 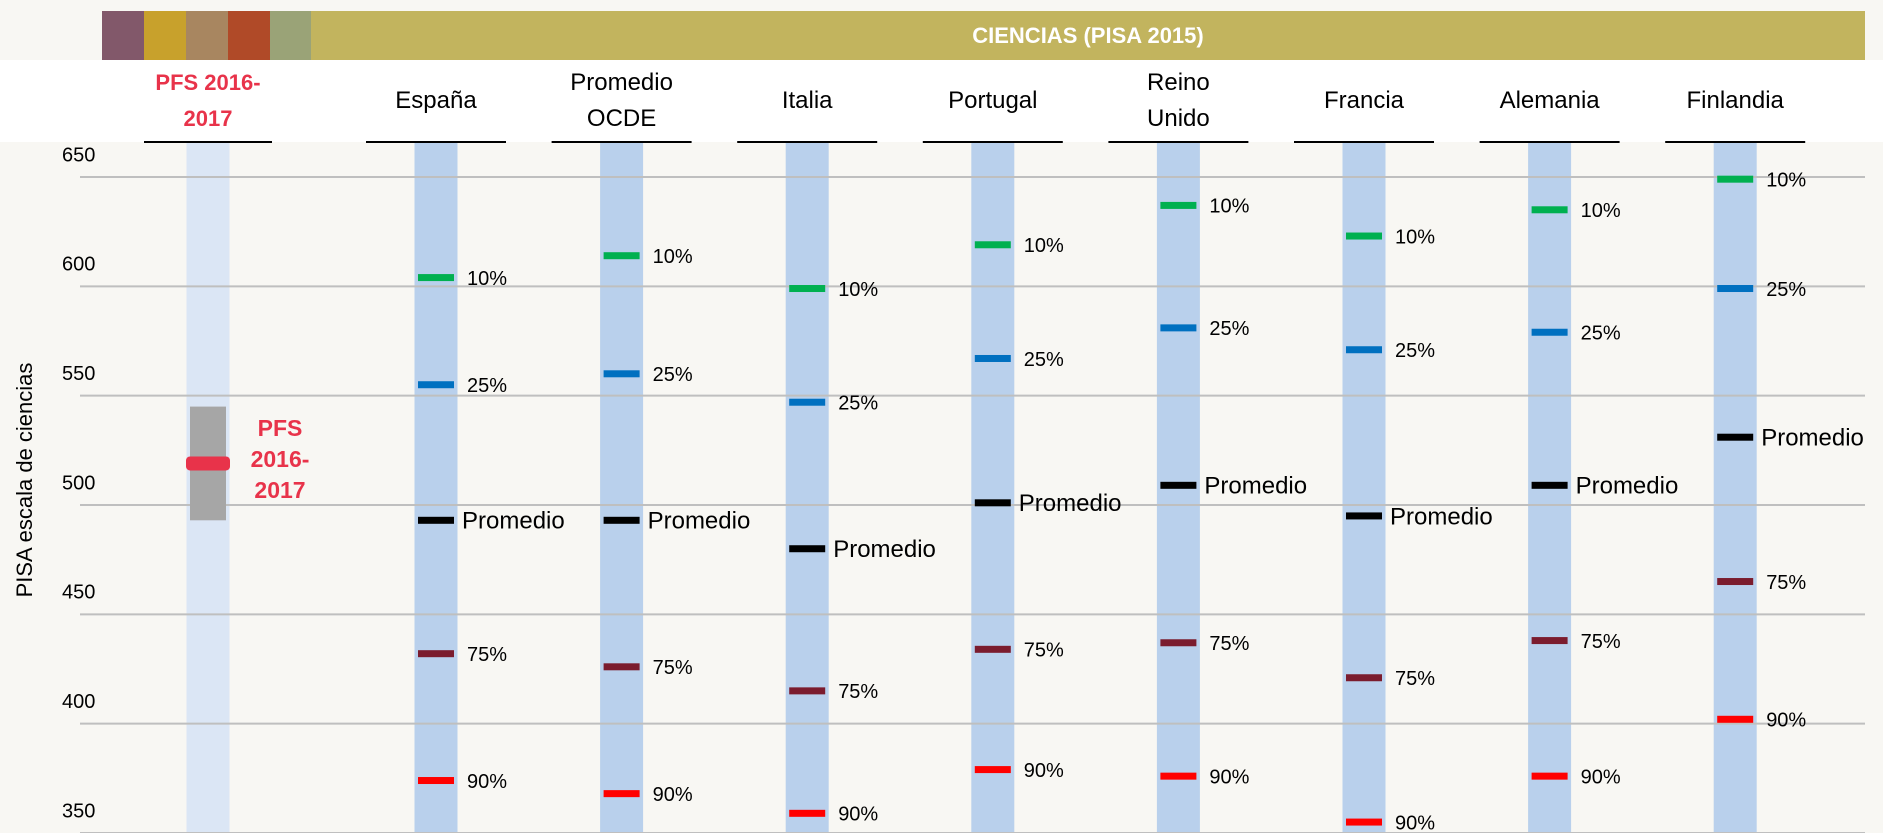 What do you see at coordinates (1088, 35) in the screenshot?
I see `title-bar` at bounding box center [1088, 35].